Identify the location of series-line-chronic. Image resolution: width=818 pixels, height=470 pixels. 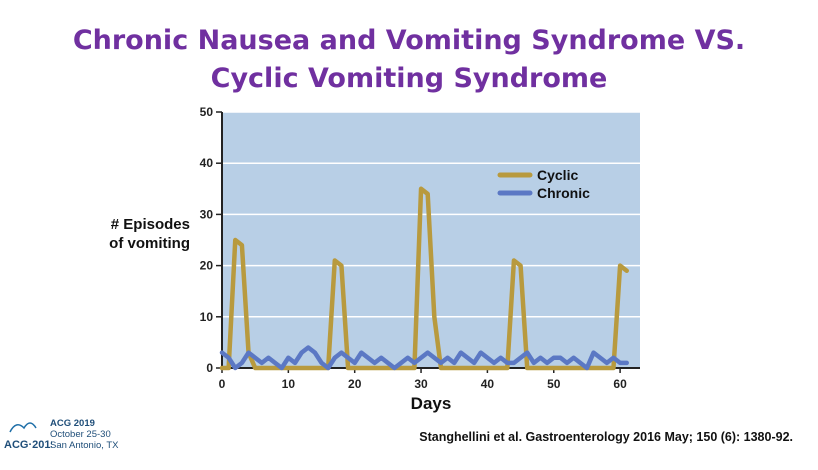
(424, 358).